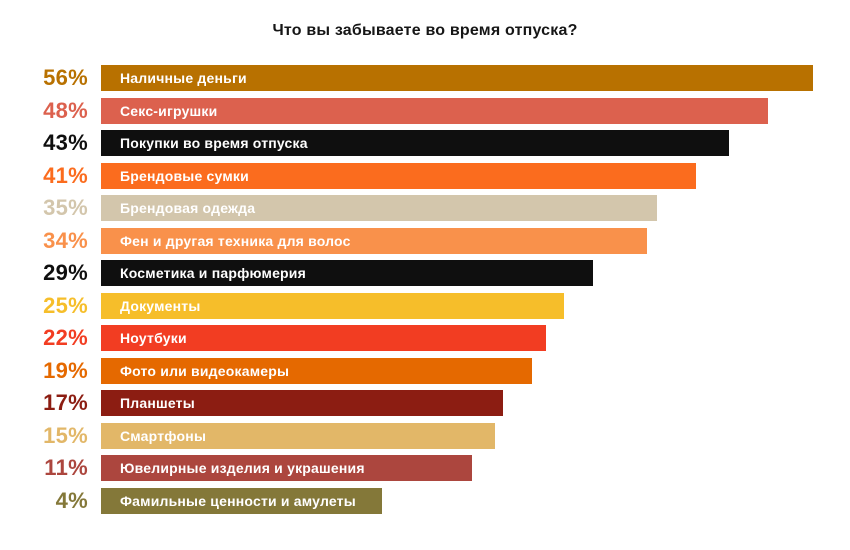 Image resolution: width=850 pixels, height=550 pixels. I want to click on bar: Секс-игрушки, so click(434, 110).